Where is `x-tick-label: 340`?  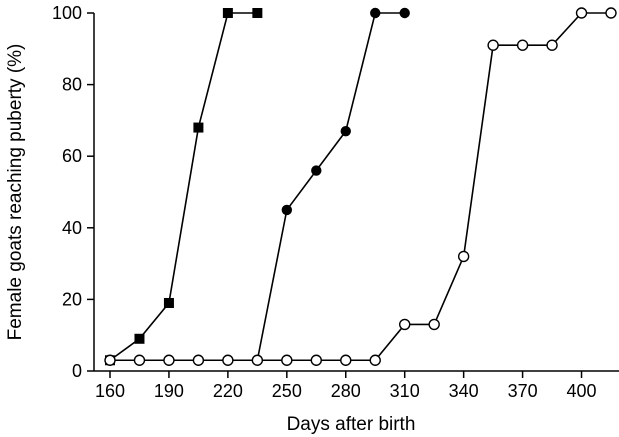 x-tick-label: 340 is located at coordinates (464, 391).